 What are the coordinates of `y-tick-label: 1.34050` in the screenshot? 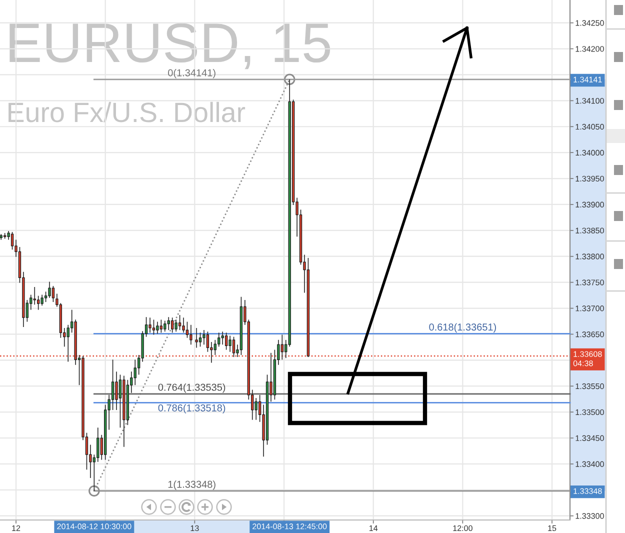 It's located at (590, 127).